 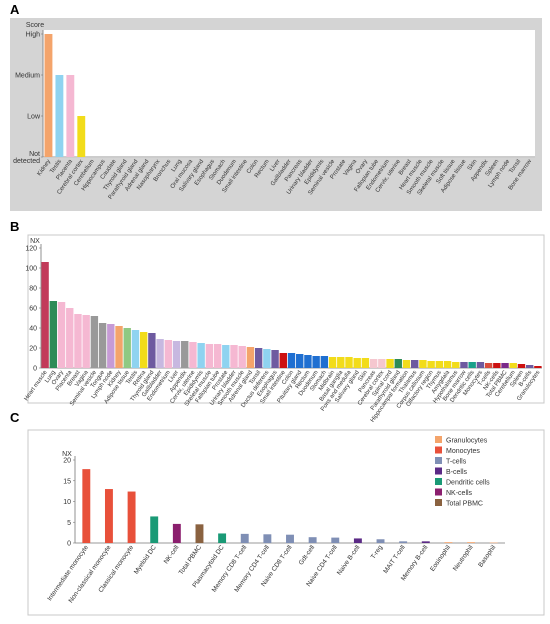 What do you see at coordinates (463, 451) in the screenshot?
I see `panel-c-legend-label: Monocytes` at bounding box center [463, 451].